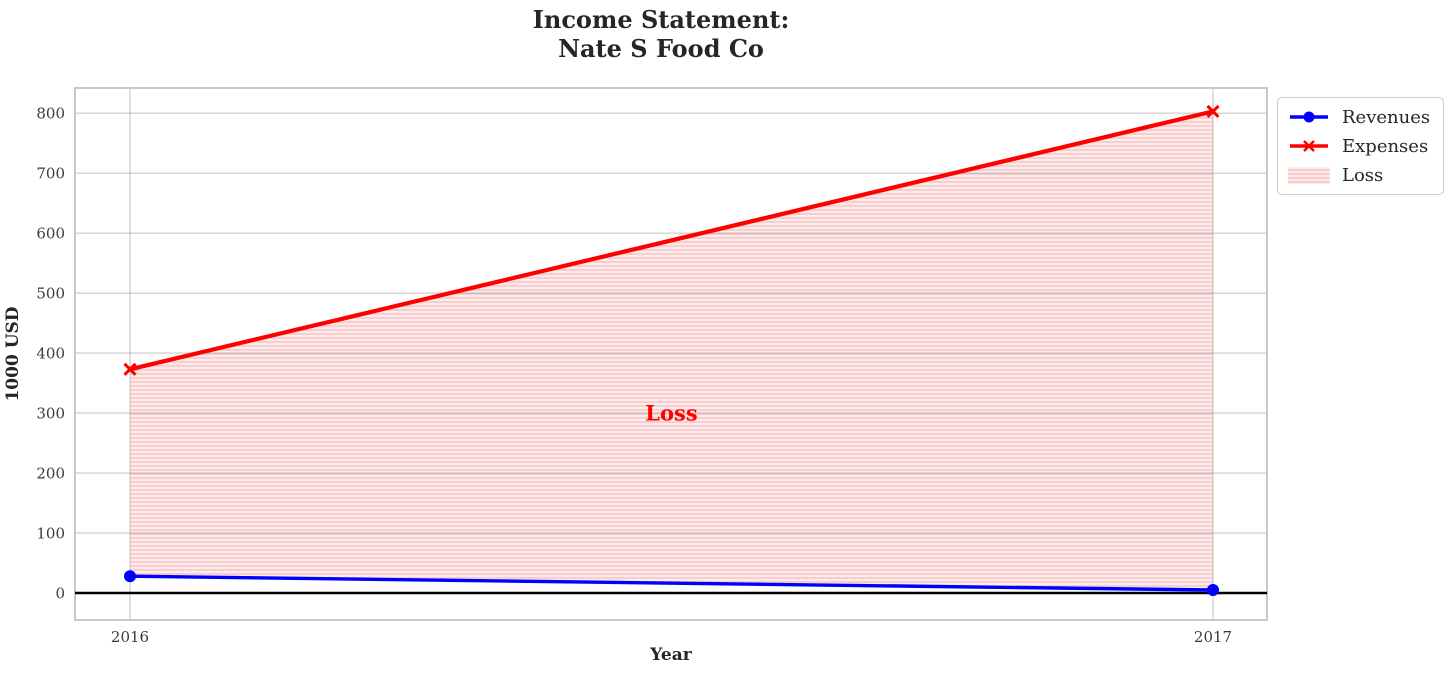 Image resolution: width=1452 pixels, height=676 pixels. Describe the element at coordinates (661, 34) in the screenshot. I see `chart-title: Income Statement: Nate S Food Co` at that location.